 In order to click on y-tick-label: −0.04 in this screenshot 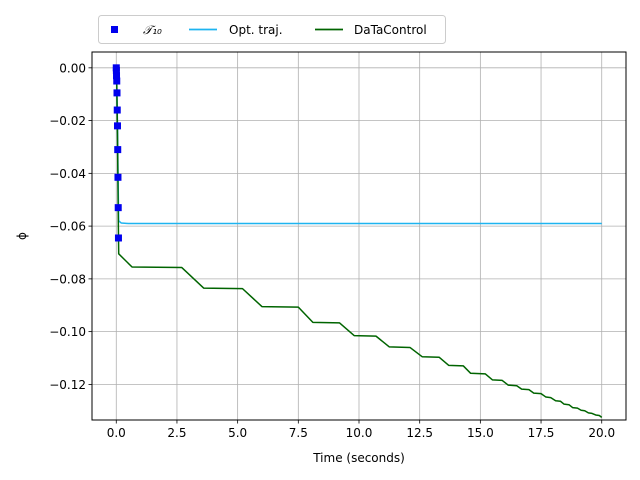, I will do `click(67, 174)`.